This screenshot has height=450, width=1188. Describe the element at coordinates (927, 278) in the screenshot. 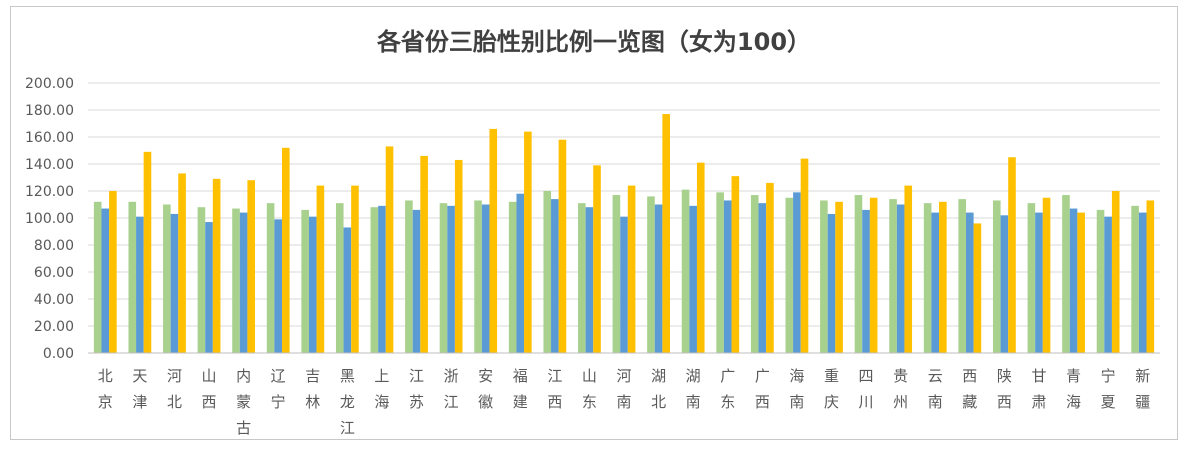

I see `bar-1-云南` at that location.